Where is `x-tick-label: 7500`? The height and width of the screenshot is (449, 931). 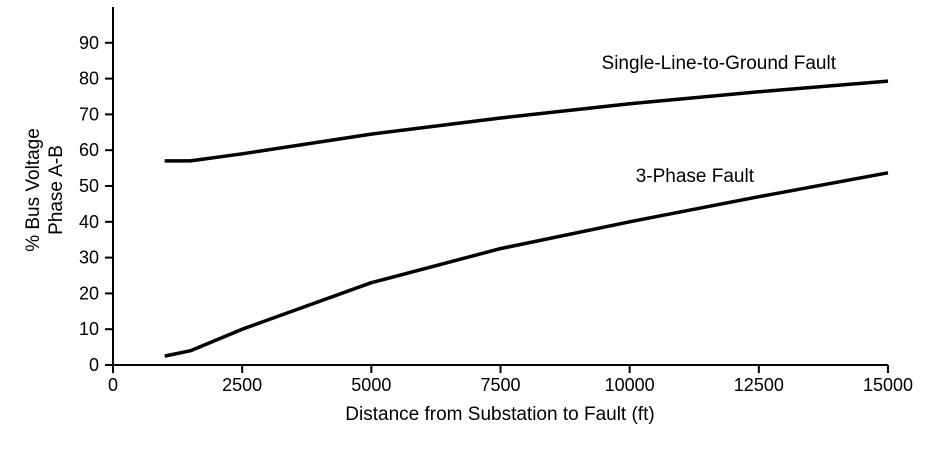
x-tick-label: 7500 is located at coordinates (500, 385).